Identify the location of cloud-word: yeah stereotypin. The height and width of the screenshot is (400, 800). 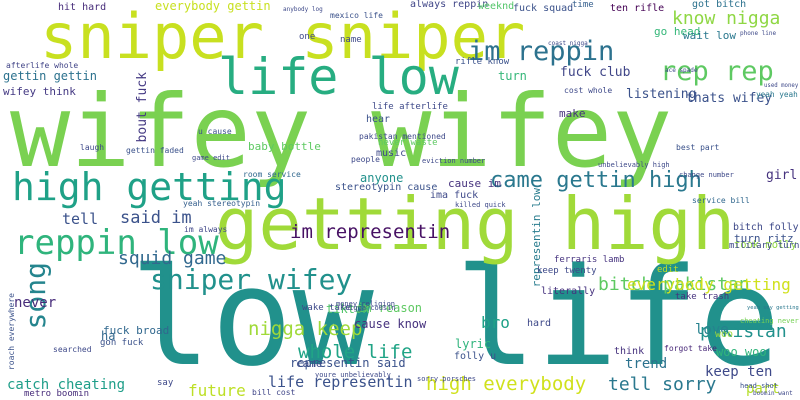
(222, 203).